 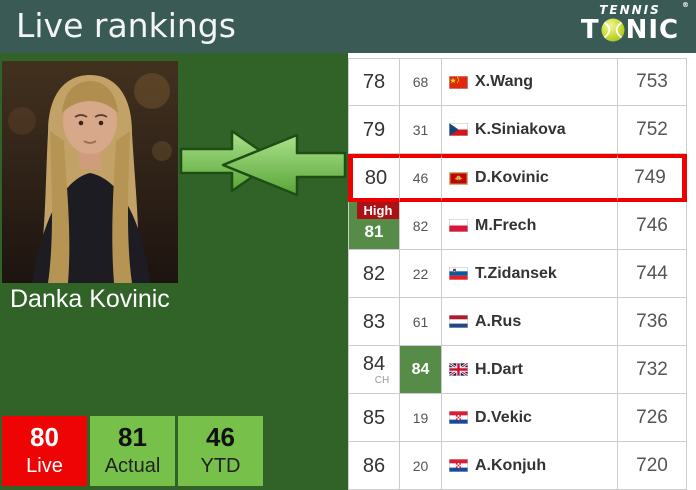 I want to click on secondary-rank-cell: 22, so click(x=421, y=274).